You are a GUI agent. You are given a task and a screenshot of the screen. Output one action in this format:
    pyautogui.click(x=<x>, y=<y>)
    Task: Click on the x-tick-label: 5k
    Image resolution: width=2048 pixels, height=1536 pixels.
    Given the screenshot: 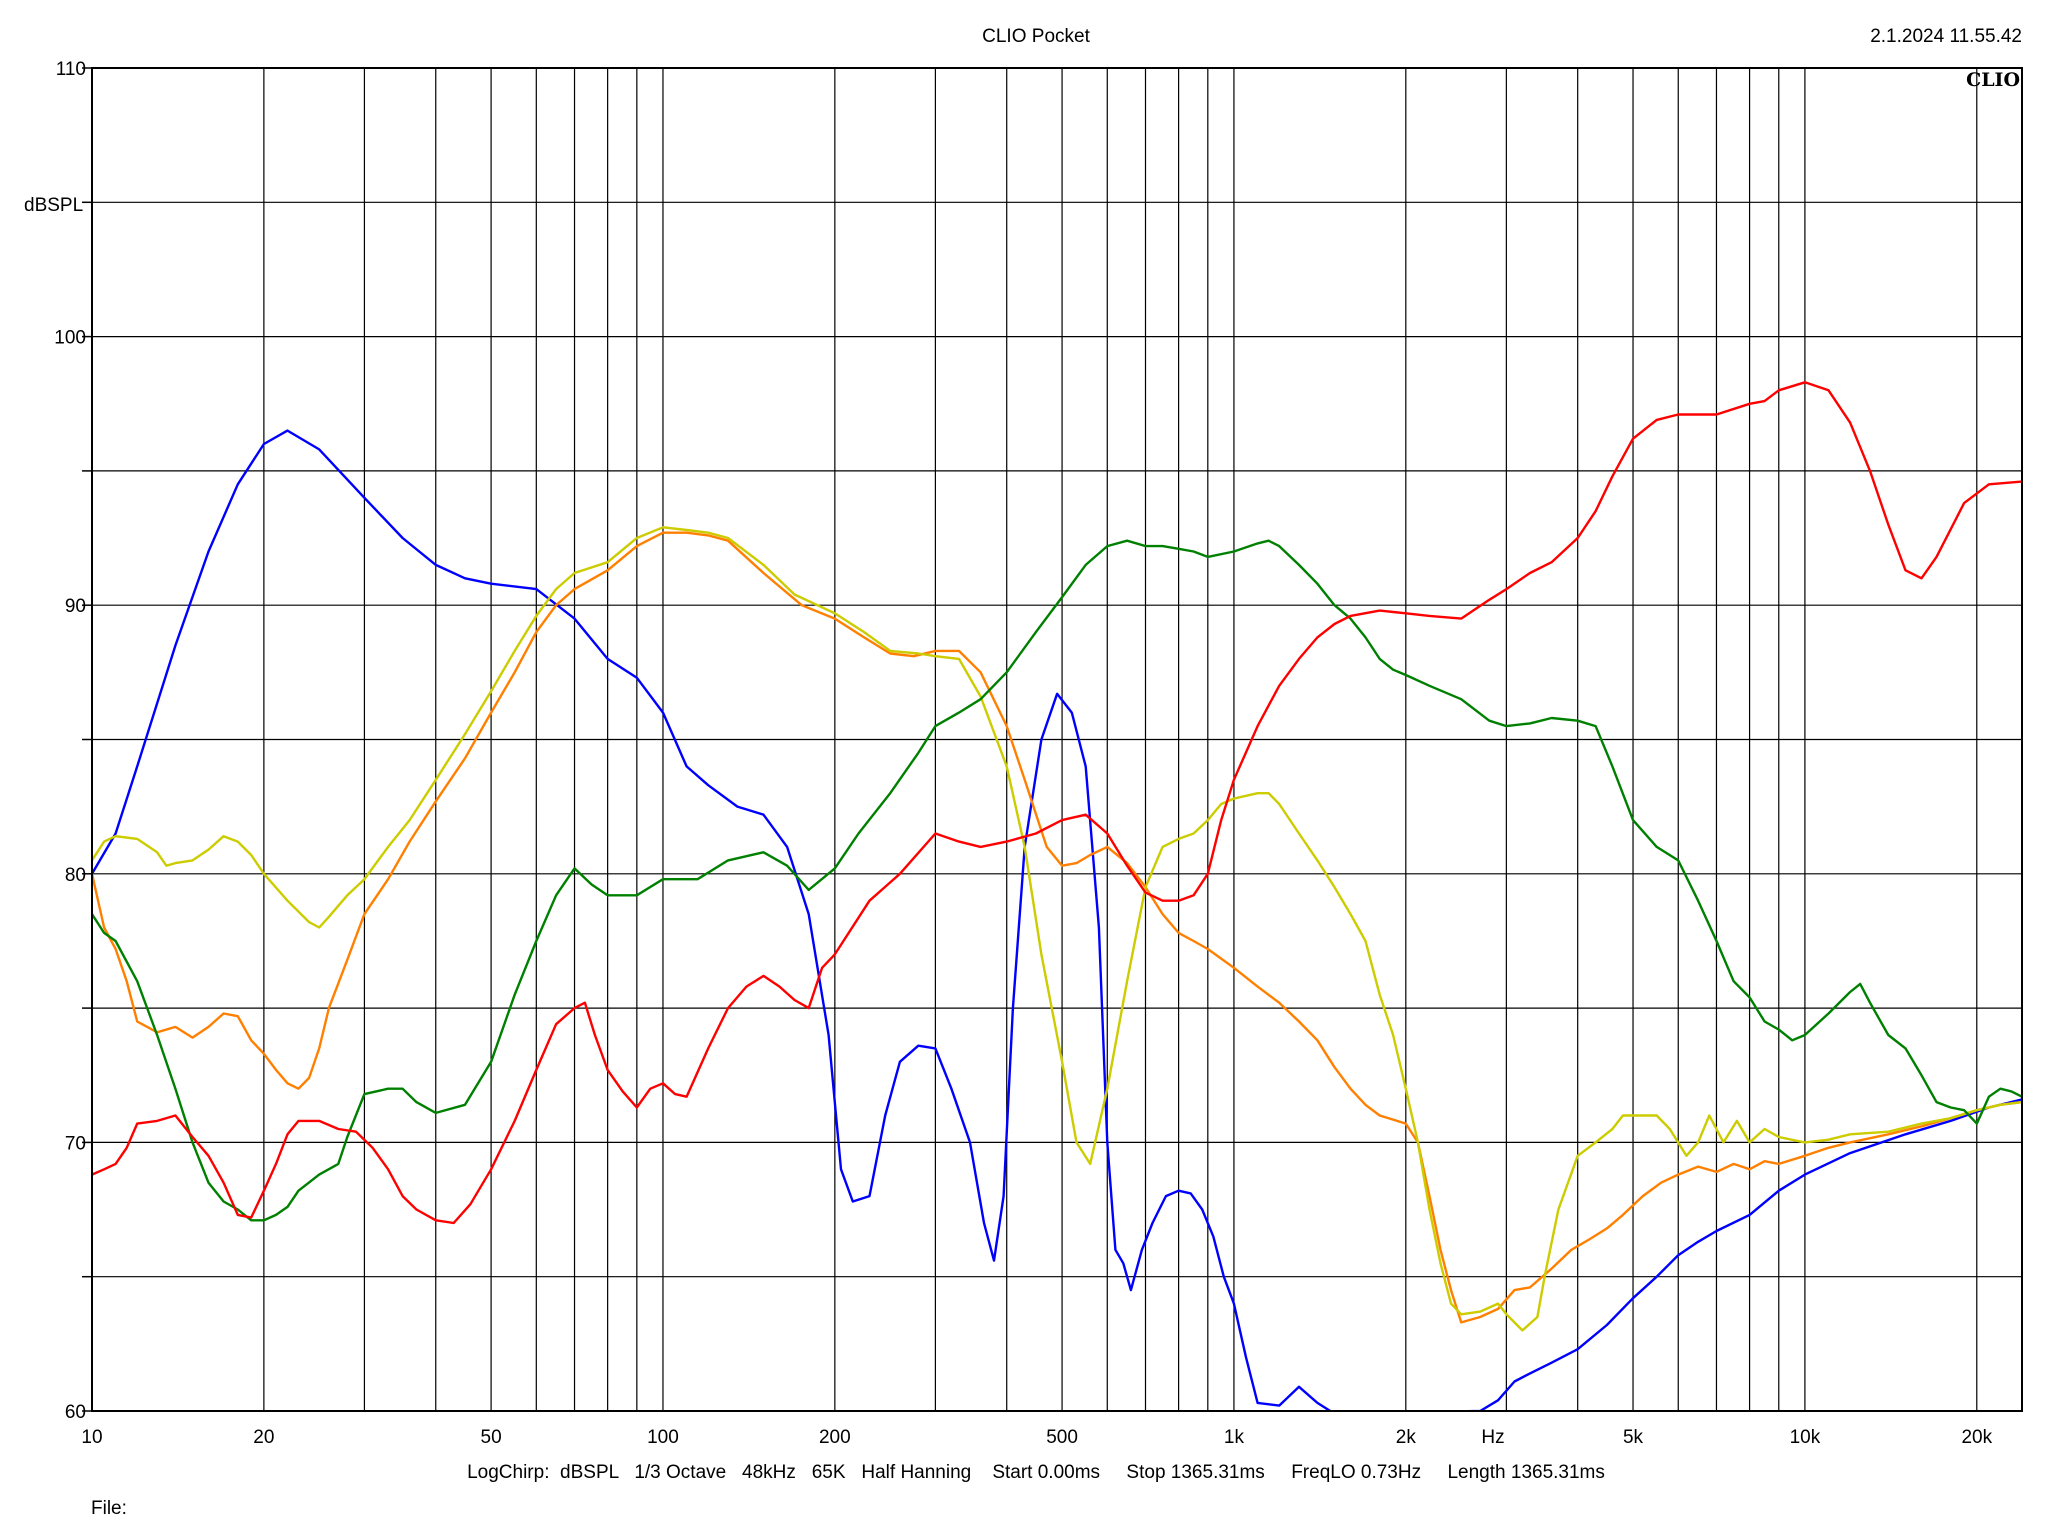 What is the action you would take?
    pyautogui.click(x=1633, y=1437)
    